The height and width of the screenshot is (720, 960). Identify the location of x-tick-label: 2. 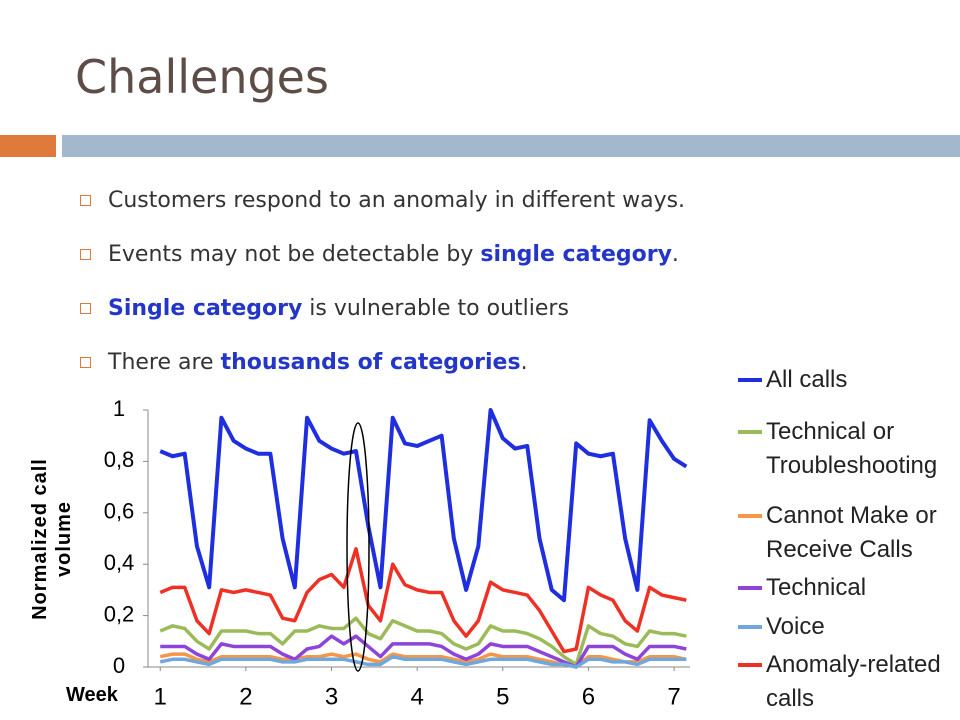
(245, 696).